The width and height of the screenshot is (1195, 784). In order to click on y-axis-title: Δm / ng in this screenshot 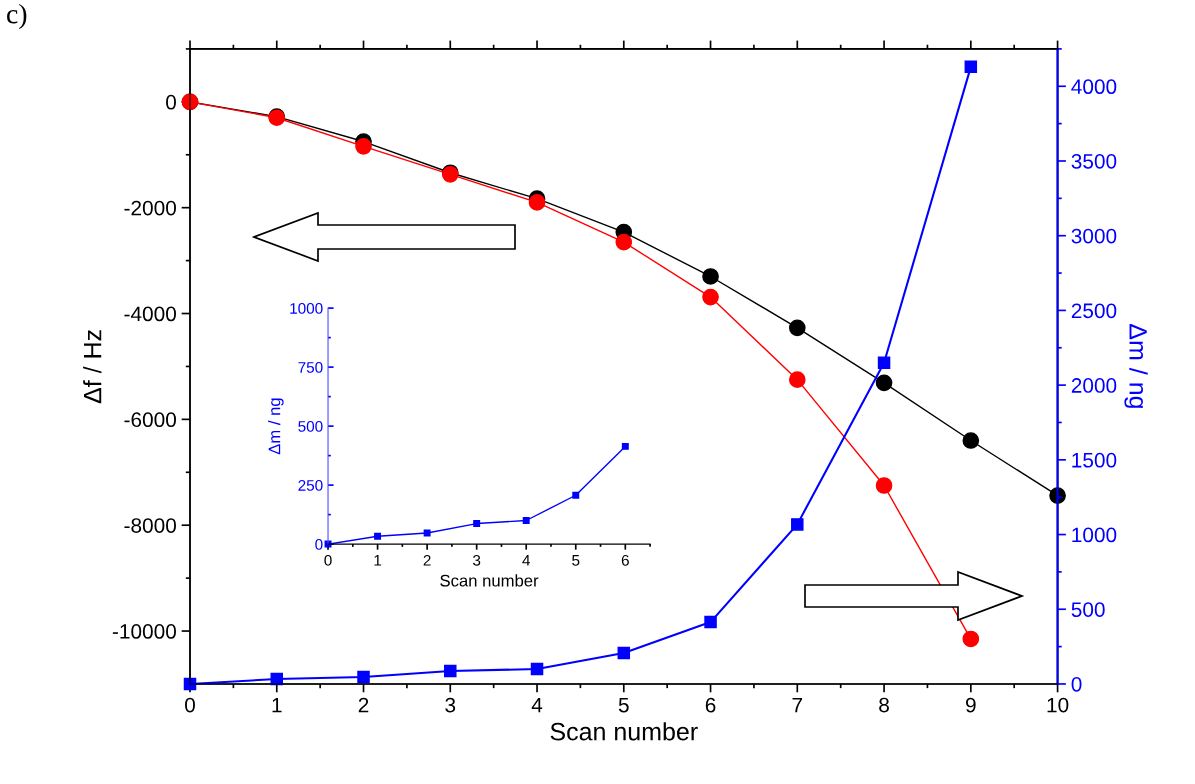, I will do `click(276, 426)`.